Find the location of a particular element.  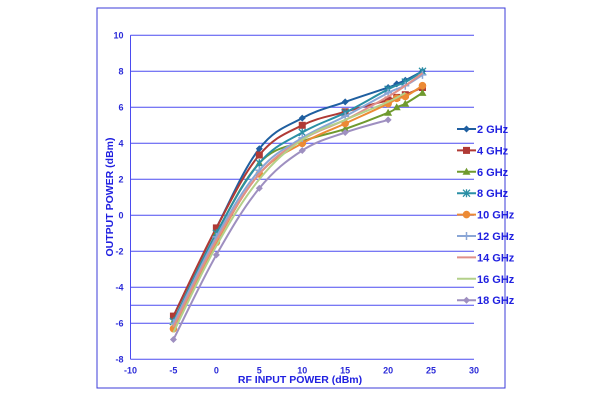

x-tick-label: 5 is located at coordinates (259, 370).